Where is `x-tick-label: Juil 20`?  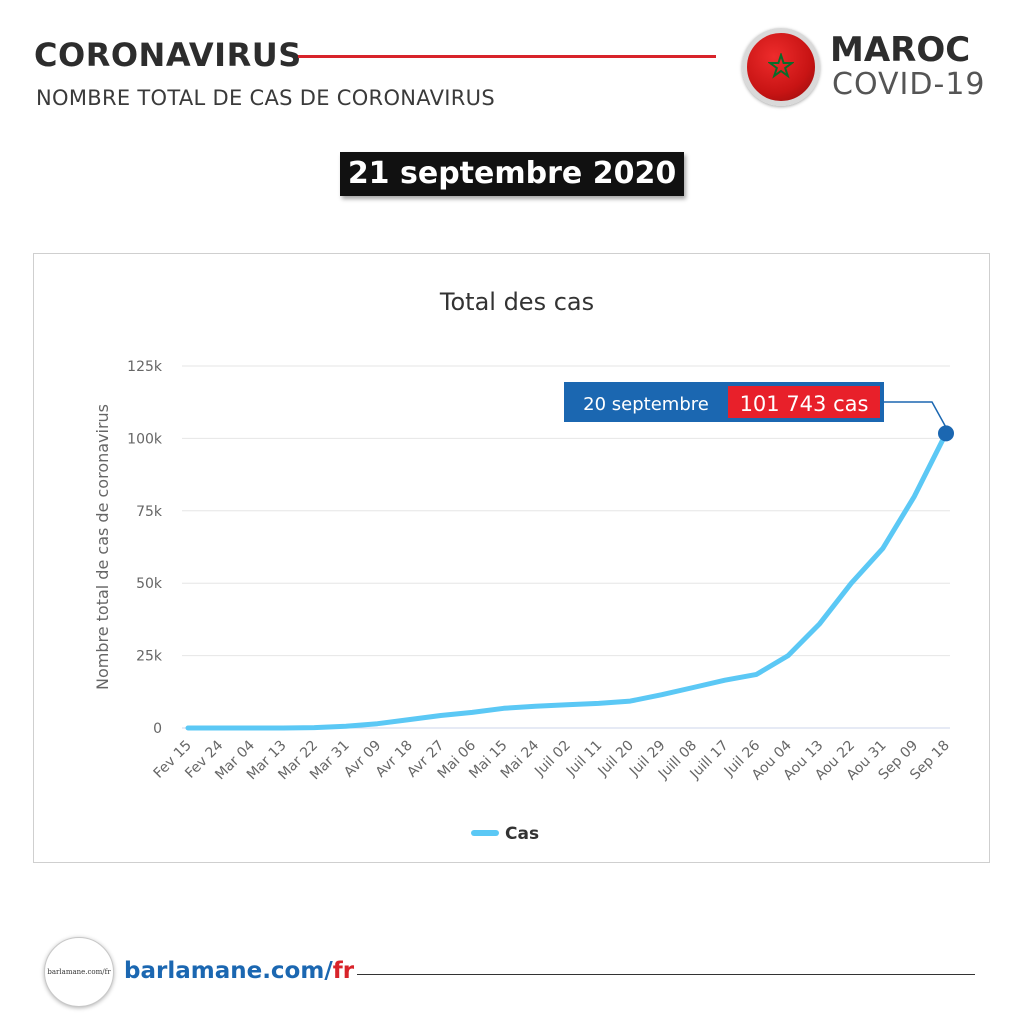 x-tick-label: Juil 20 is located at coordinates (616, 759).